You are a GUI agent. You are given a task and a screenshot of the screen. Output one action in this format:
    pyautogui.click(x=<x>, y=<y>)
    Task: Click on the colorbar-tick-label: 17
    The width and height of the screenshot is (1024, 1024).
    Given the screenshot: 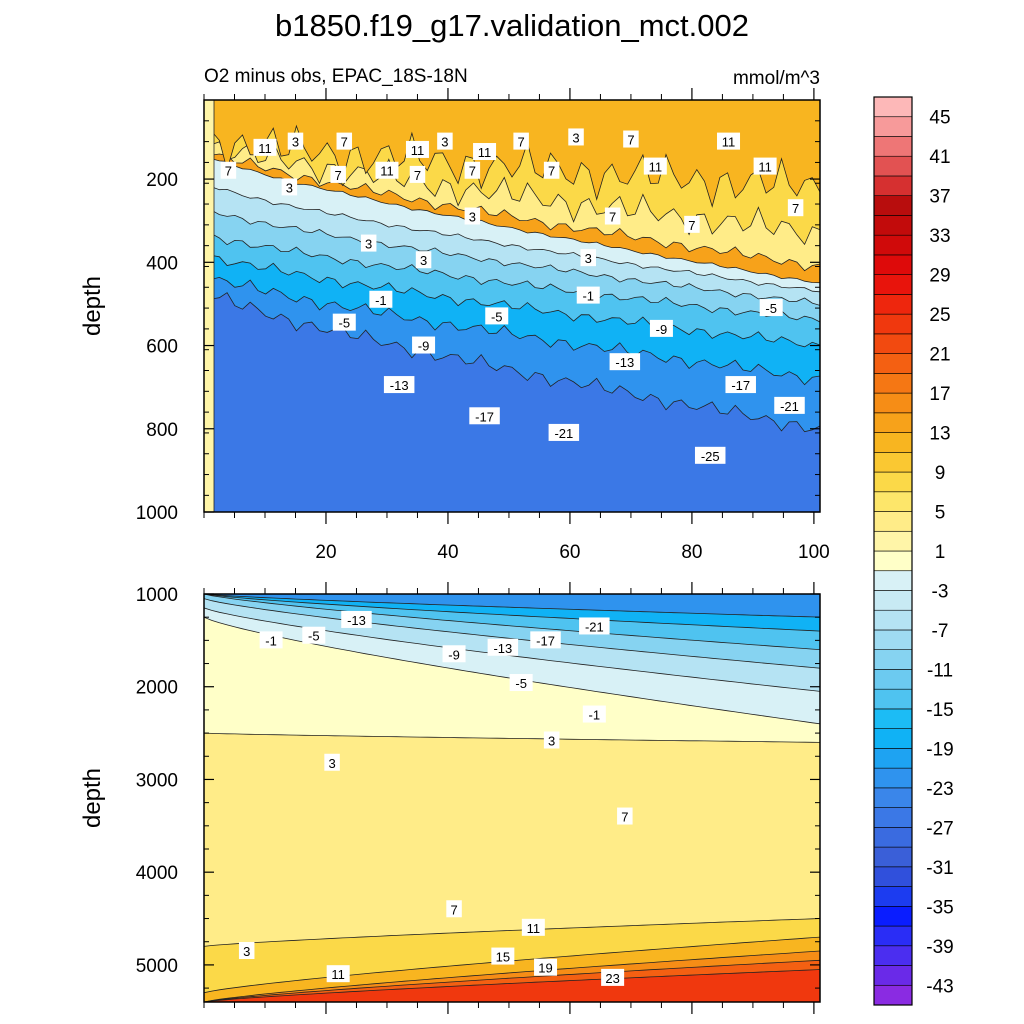 What is the action you would take?
    pyautogui.click(x=939, y=394)
    